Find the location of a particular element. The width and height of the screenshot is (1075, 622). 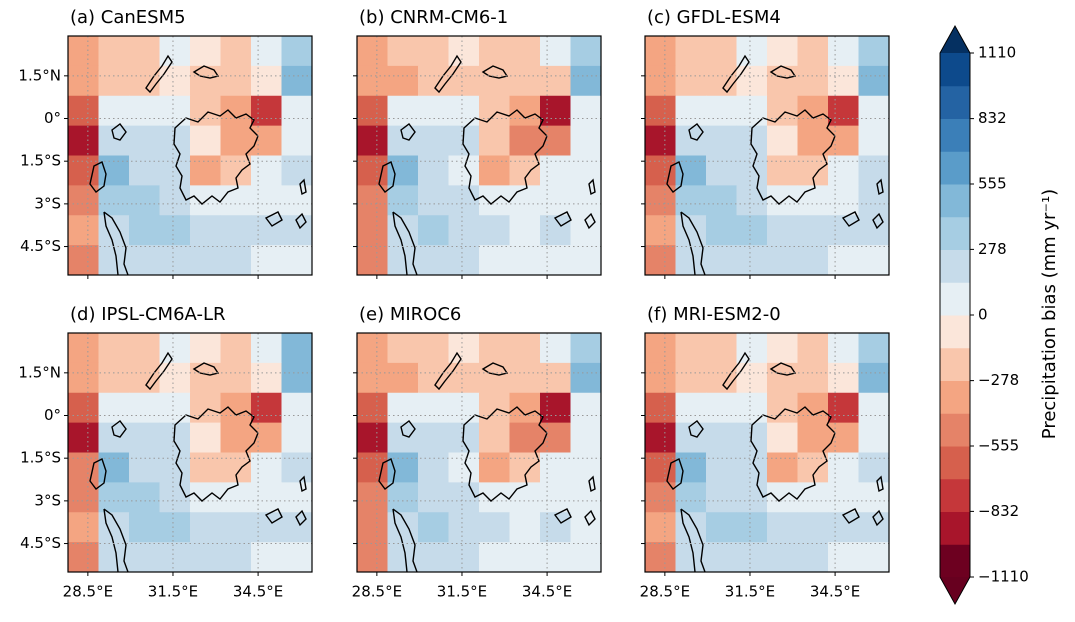

panel-title: (f) MRI-ESM2-0 is located at coordinates (714, 314).